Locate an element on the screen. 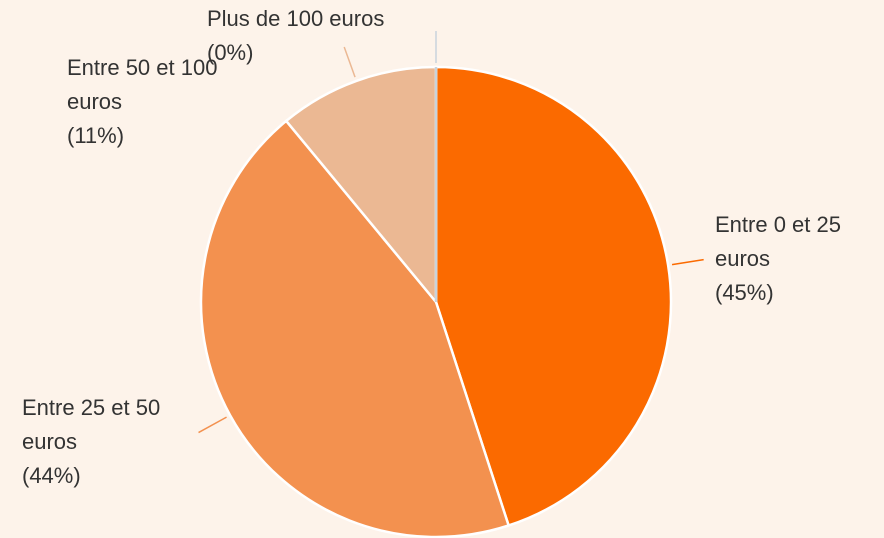 This screenshot has height=538, width=884. category-label: Entre 50 et 100 euros is located at coordinates (142, 84).